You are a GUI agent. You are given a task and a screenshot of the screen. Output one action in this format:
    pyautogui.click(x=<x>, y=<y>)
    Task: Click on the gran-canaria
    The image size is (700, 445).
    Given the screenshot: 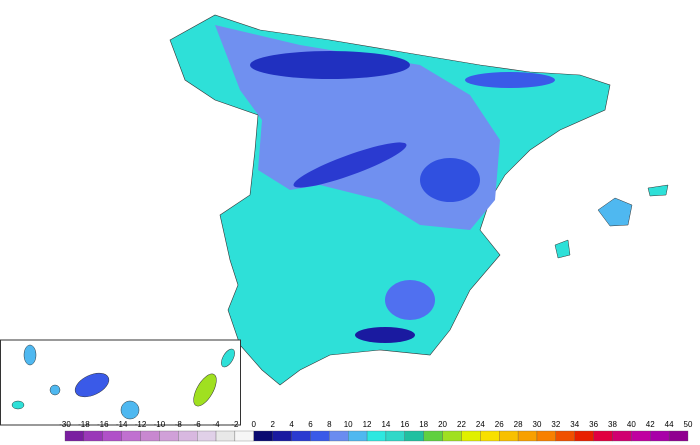 What is the action you would take?
    pyautogui.click(x=130, y=410)
    